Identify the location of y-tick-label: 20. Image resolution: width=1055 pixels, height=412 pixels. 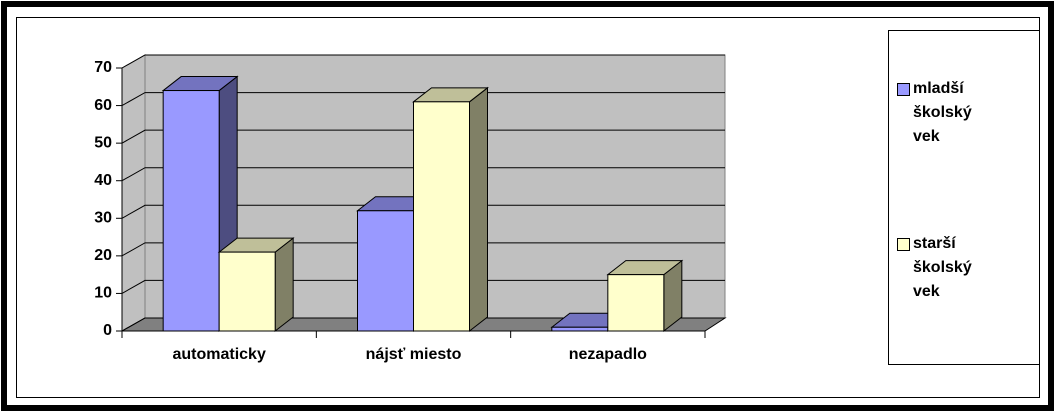
(103, 255).